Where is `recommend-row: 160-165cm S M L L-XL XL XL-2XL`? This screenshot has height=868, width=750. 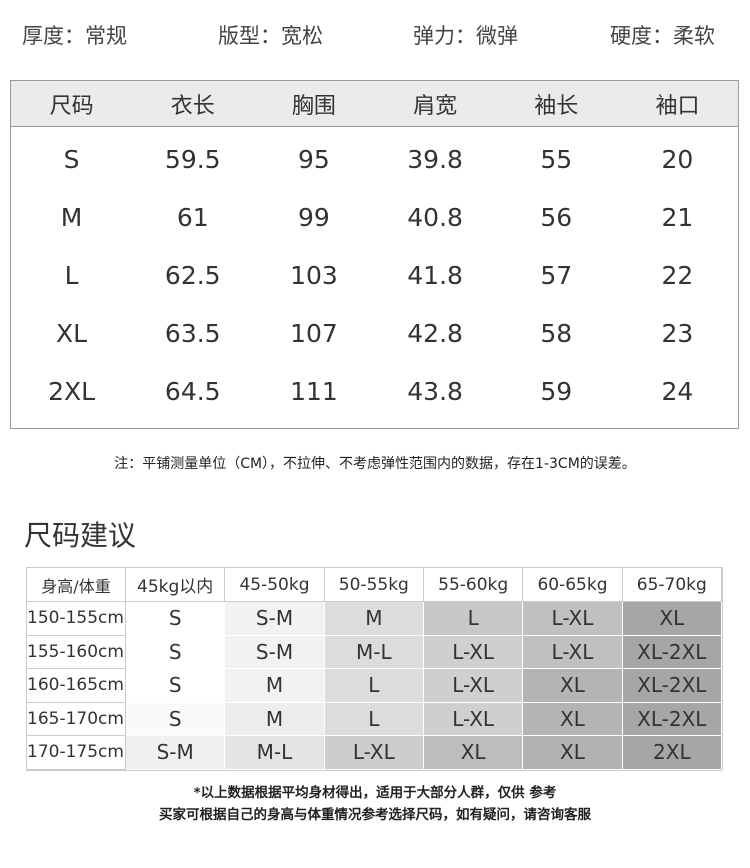
recommend-row: 160-165cm S M L L-XL XL XL-2XL is located at coordinates (374, 686).